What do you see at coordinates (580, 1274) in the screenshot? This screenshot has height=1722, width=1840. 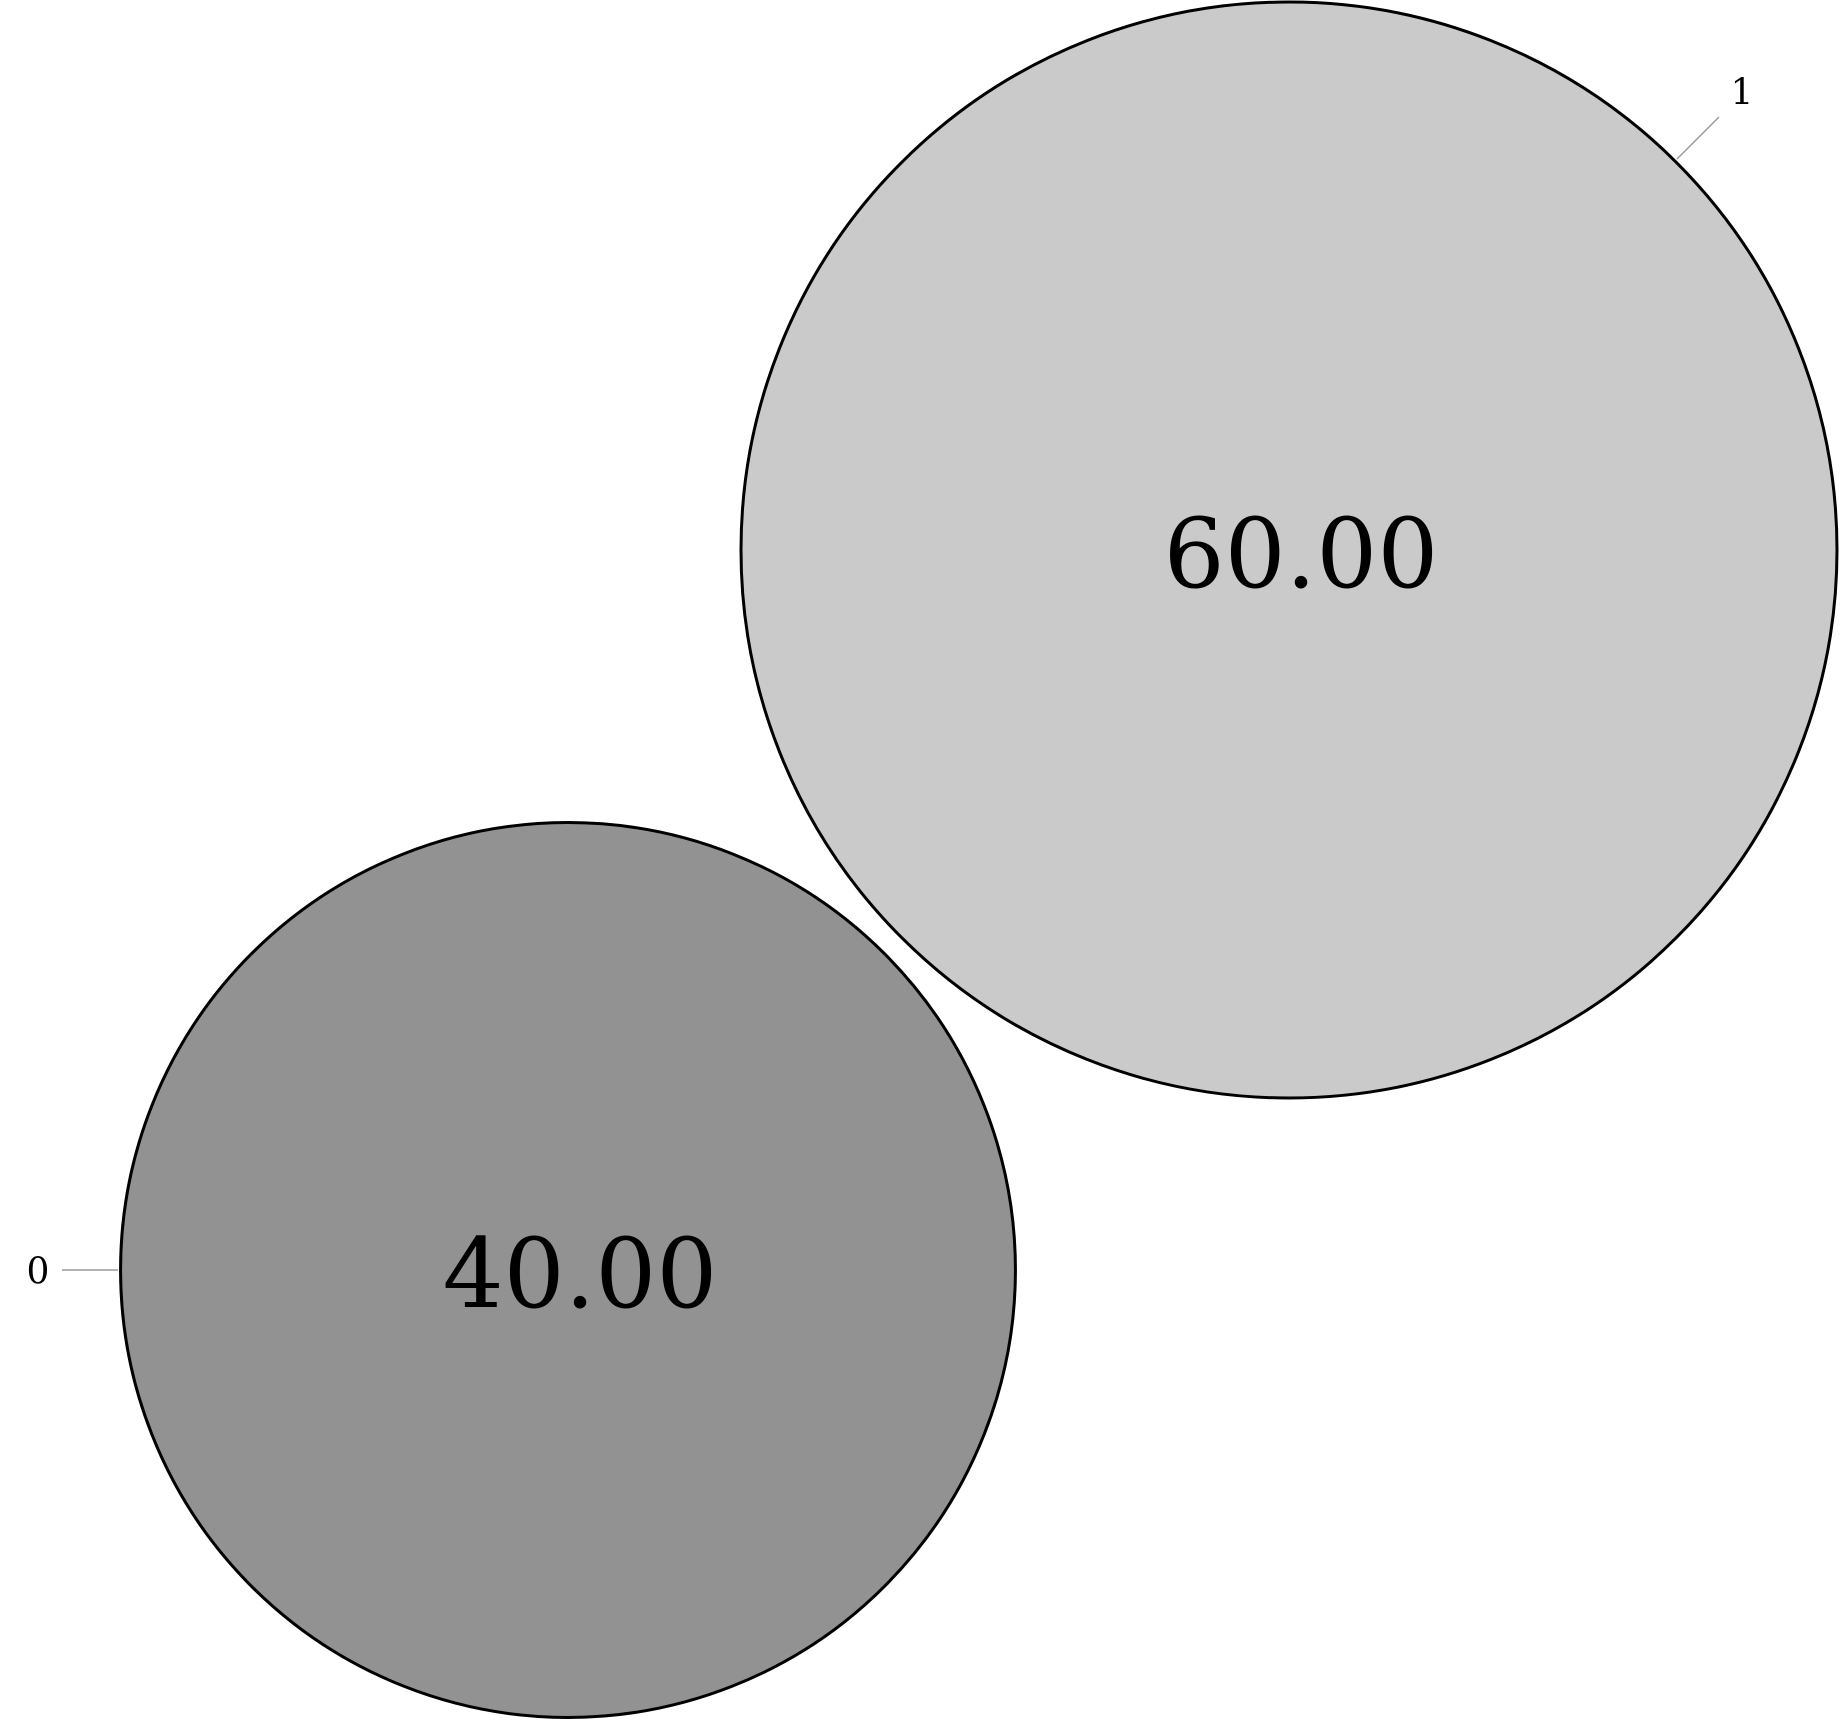 I see `value-label-0: 40.00` at bounding box center [580, 1274].